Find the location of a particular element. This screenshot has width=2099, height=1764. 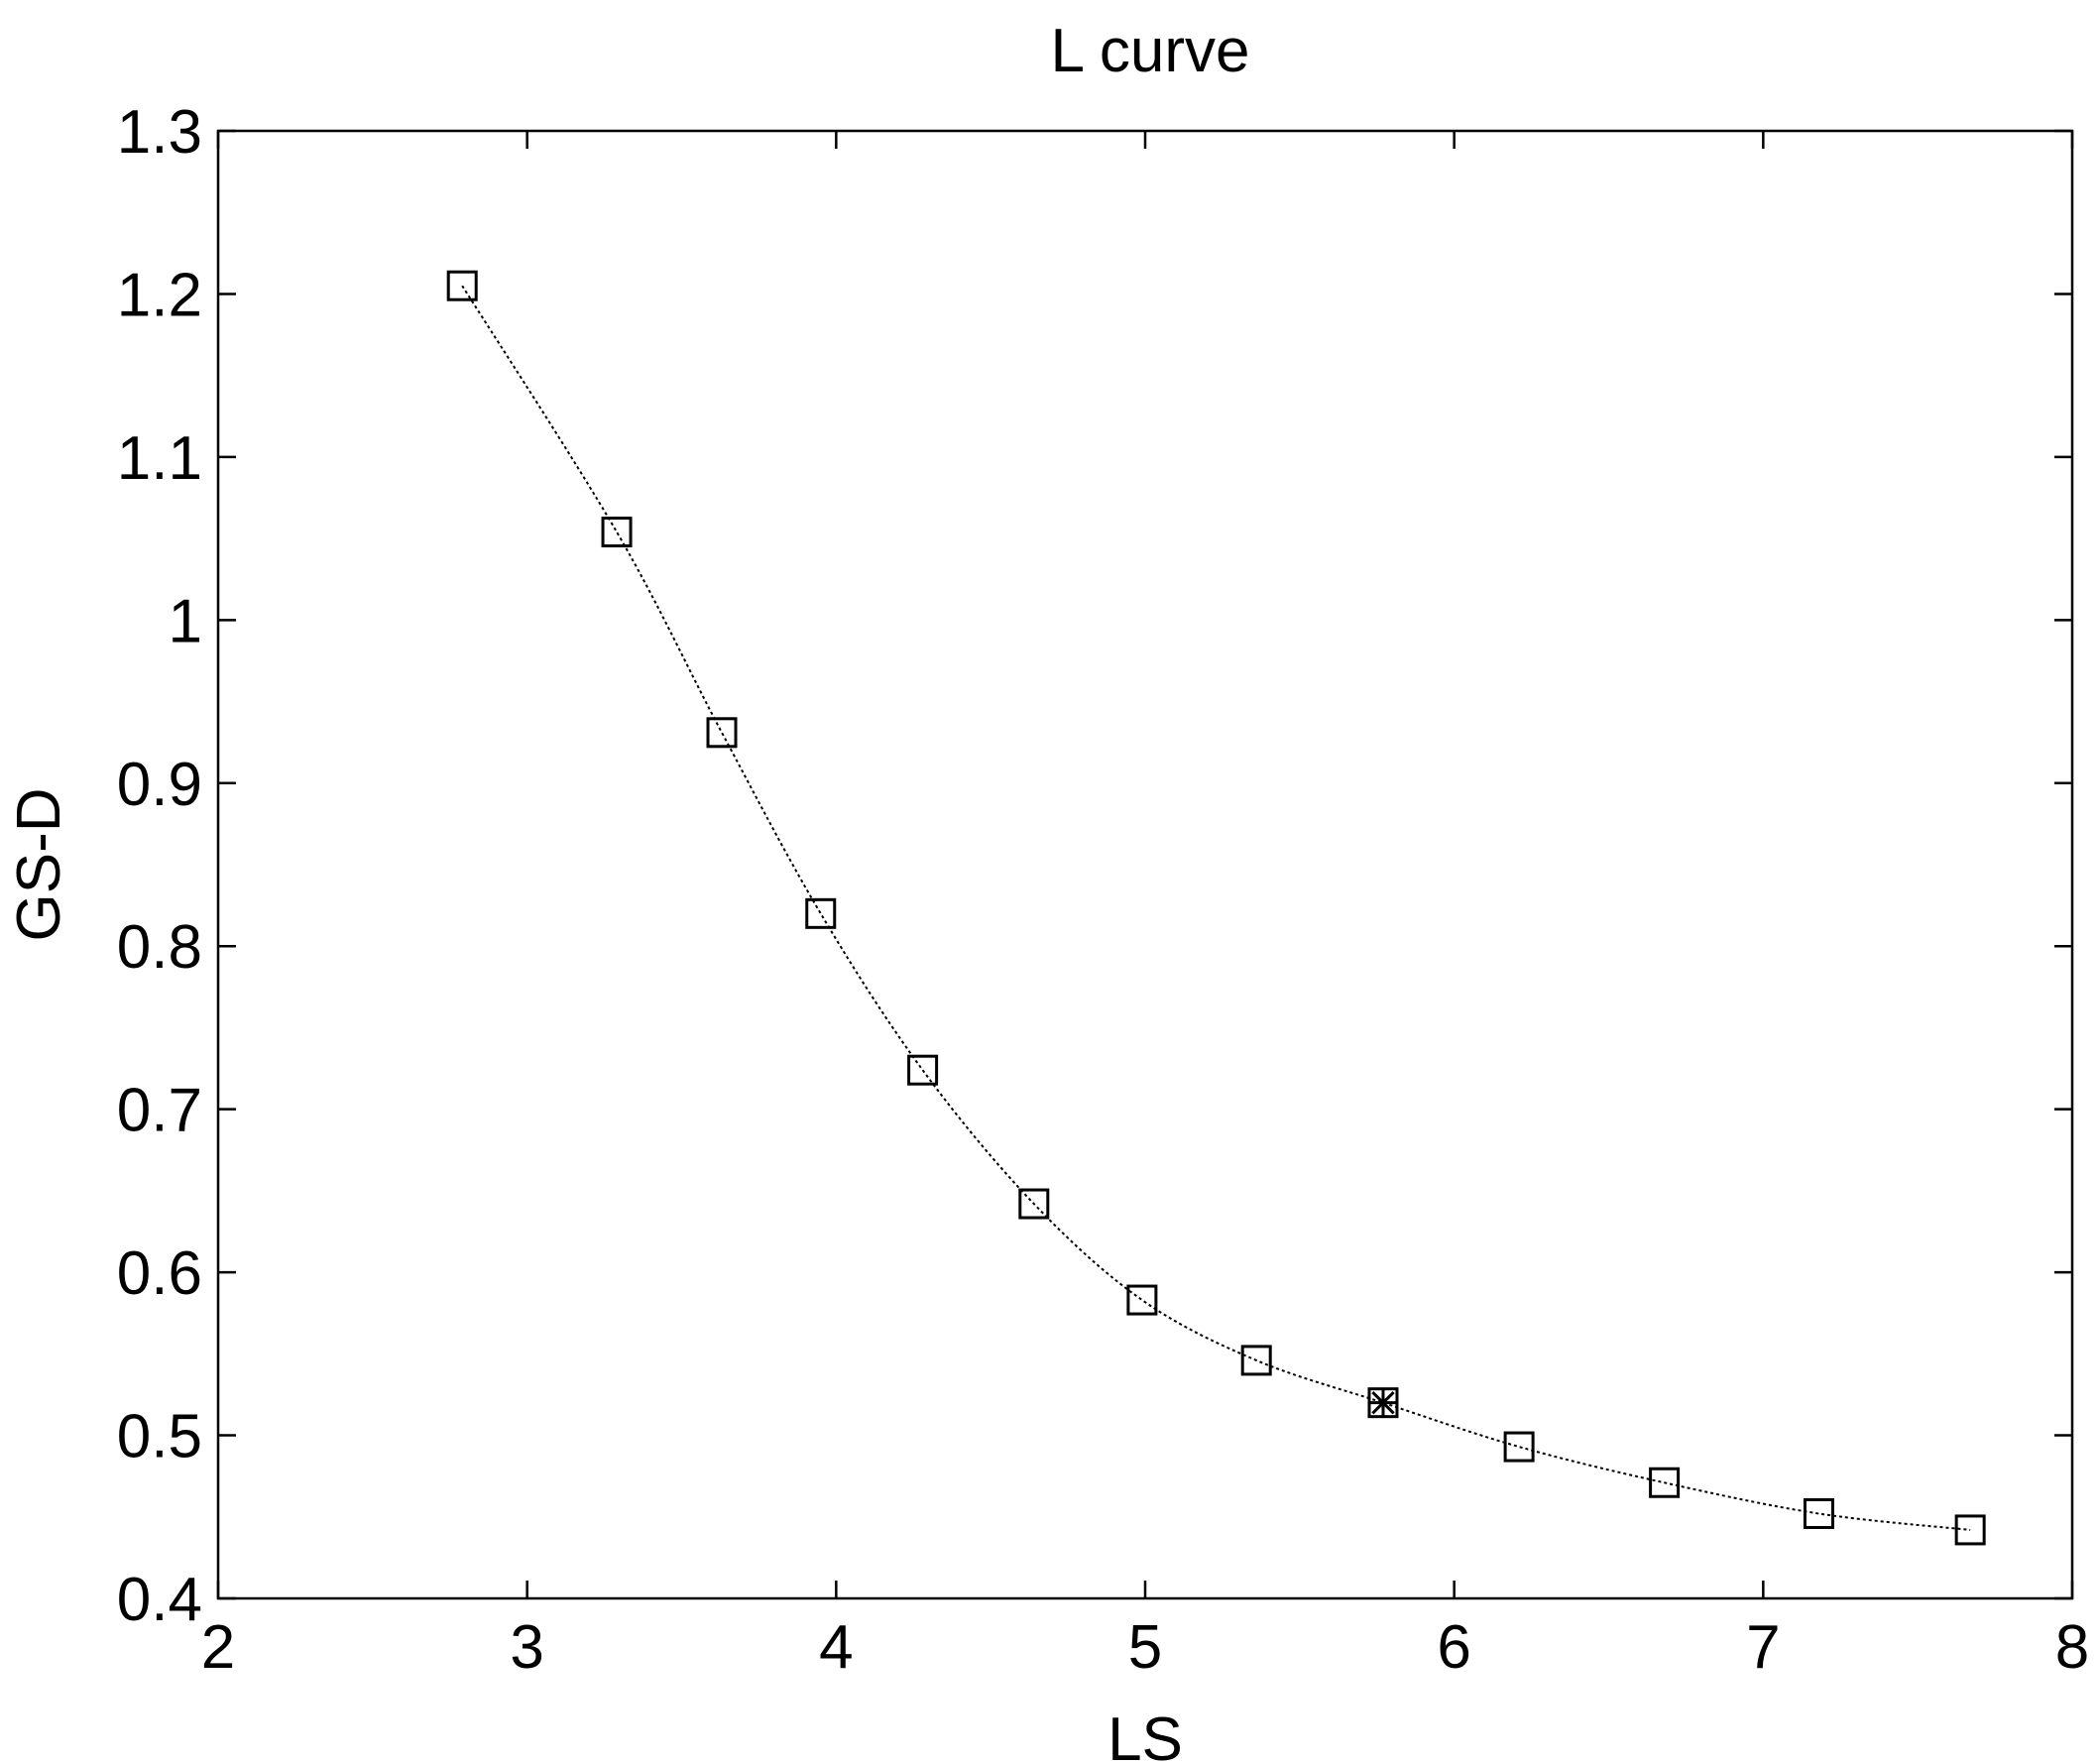

y-tick-label-1: 0.5 is located at coordinates (159, 1437).